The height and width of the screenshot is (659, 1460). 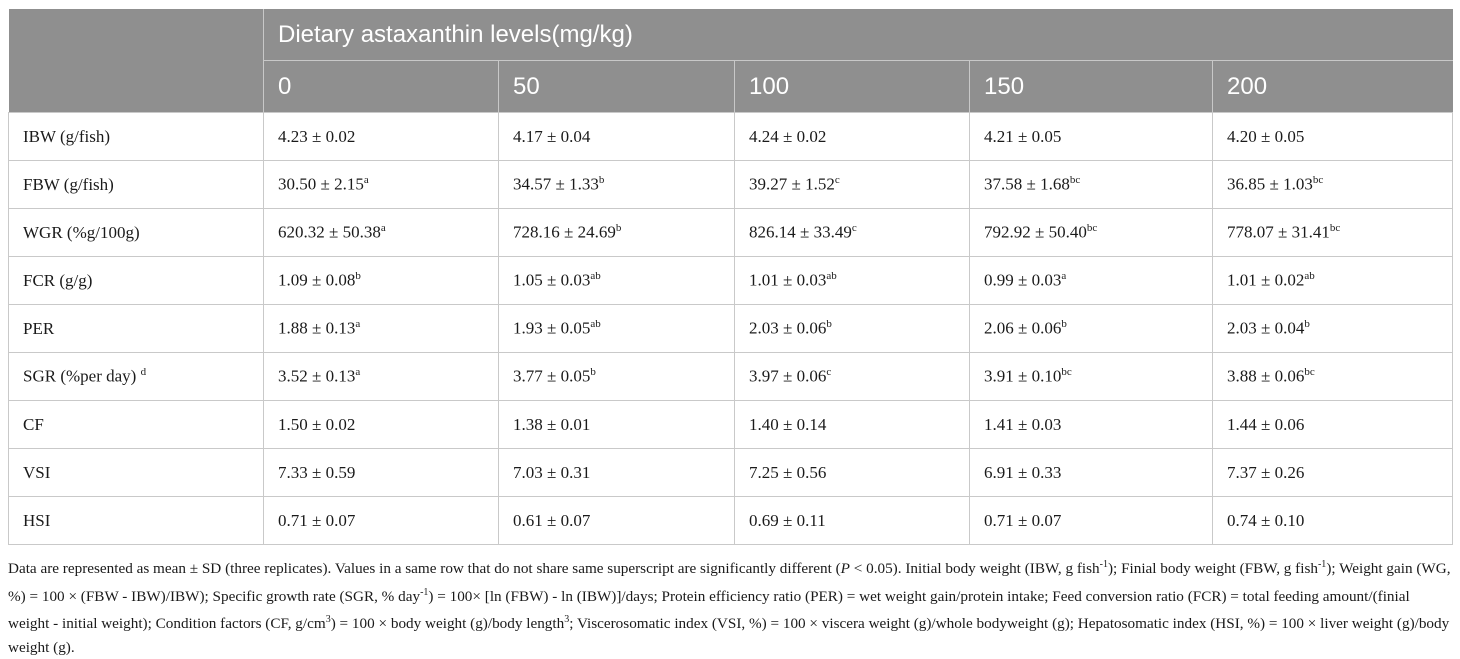 I want to click on cell-value: 1.41 ± 0.03, so click(x=1023, y=424).